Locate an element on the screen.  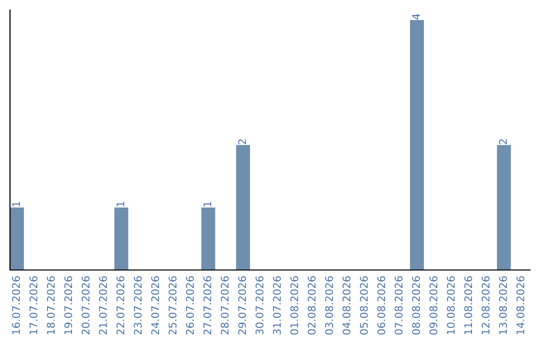
x-tick-label: 14.08.2026 is located at coordinates (520, 305).